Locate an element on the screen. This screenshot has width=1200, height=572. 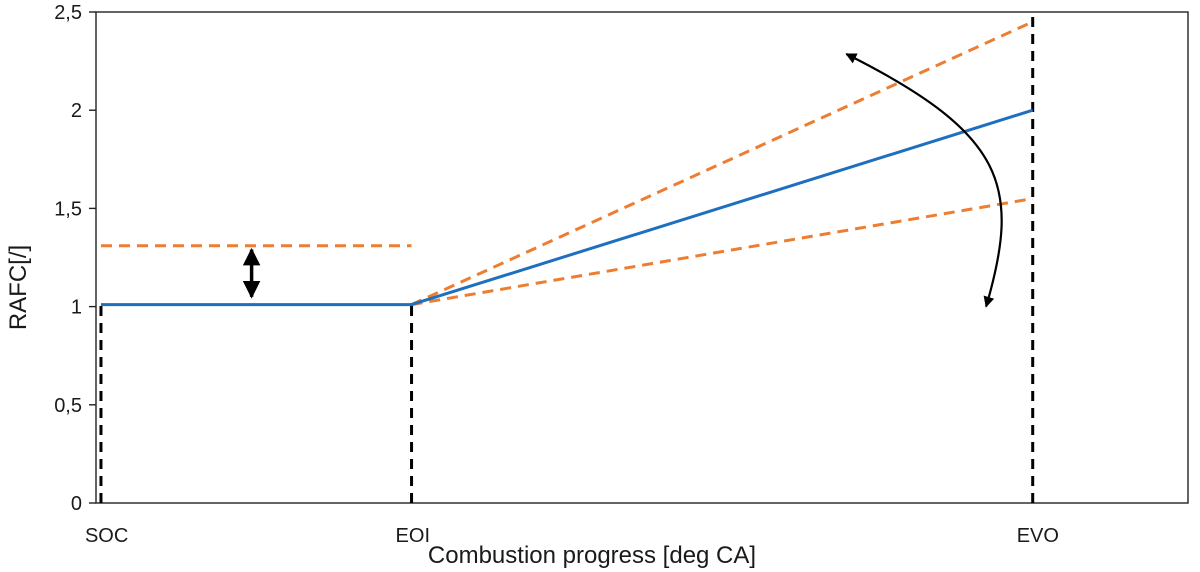
y-tick-label: 2,5 is located at coordinates (68, 13).